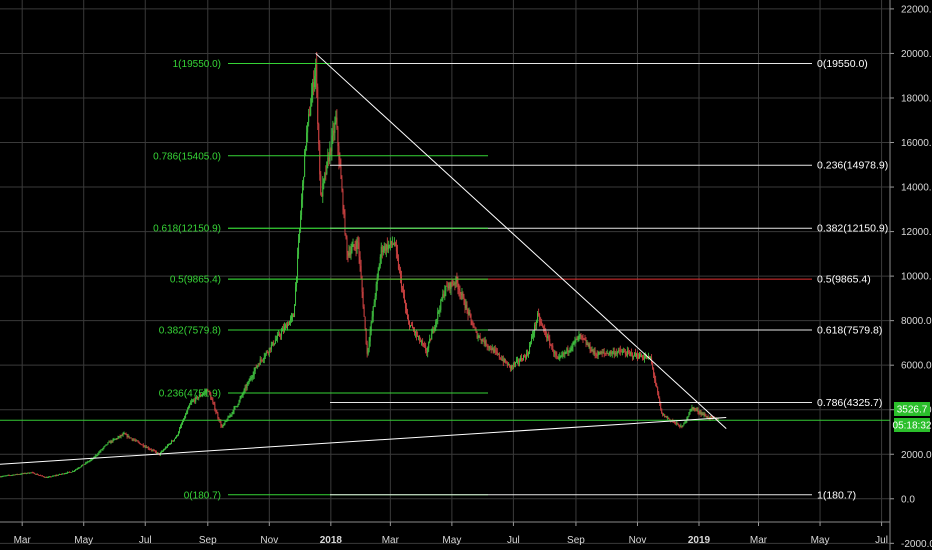 This screenshot has height=550, width=932. Describe the element at coordinates (916, 366) in the screenshot. I see `y-tick-label: 6000.0` at that location.